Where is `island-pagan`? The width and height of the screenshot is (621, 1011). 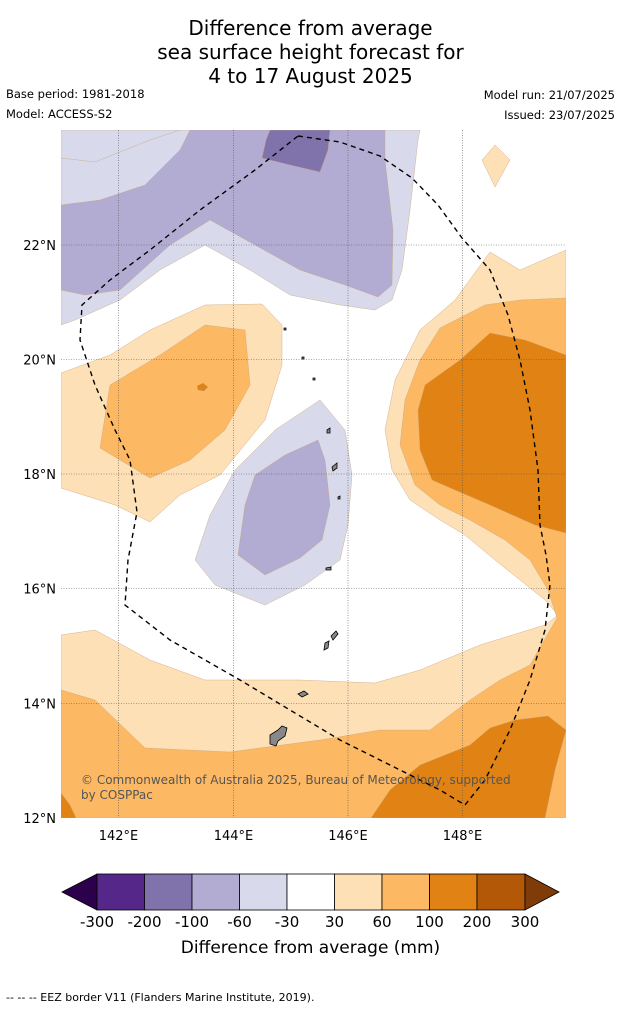
island-pagan is located at coordinates (334, 467).